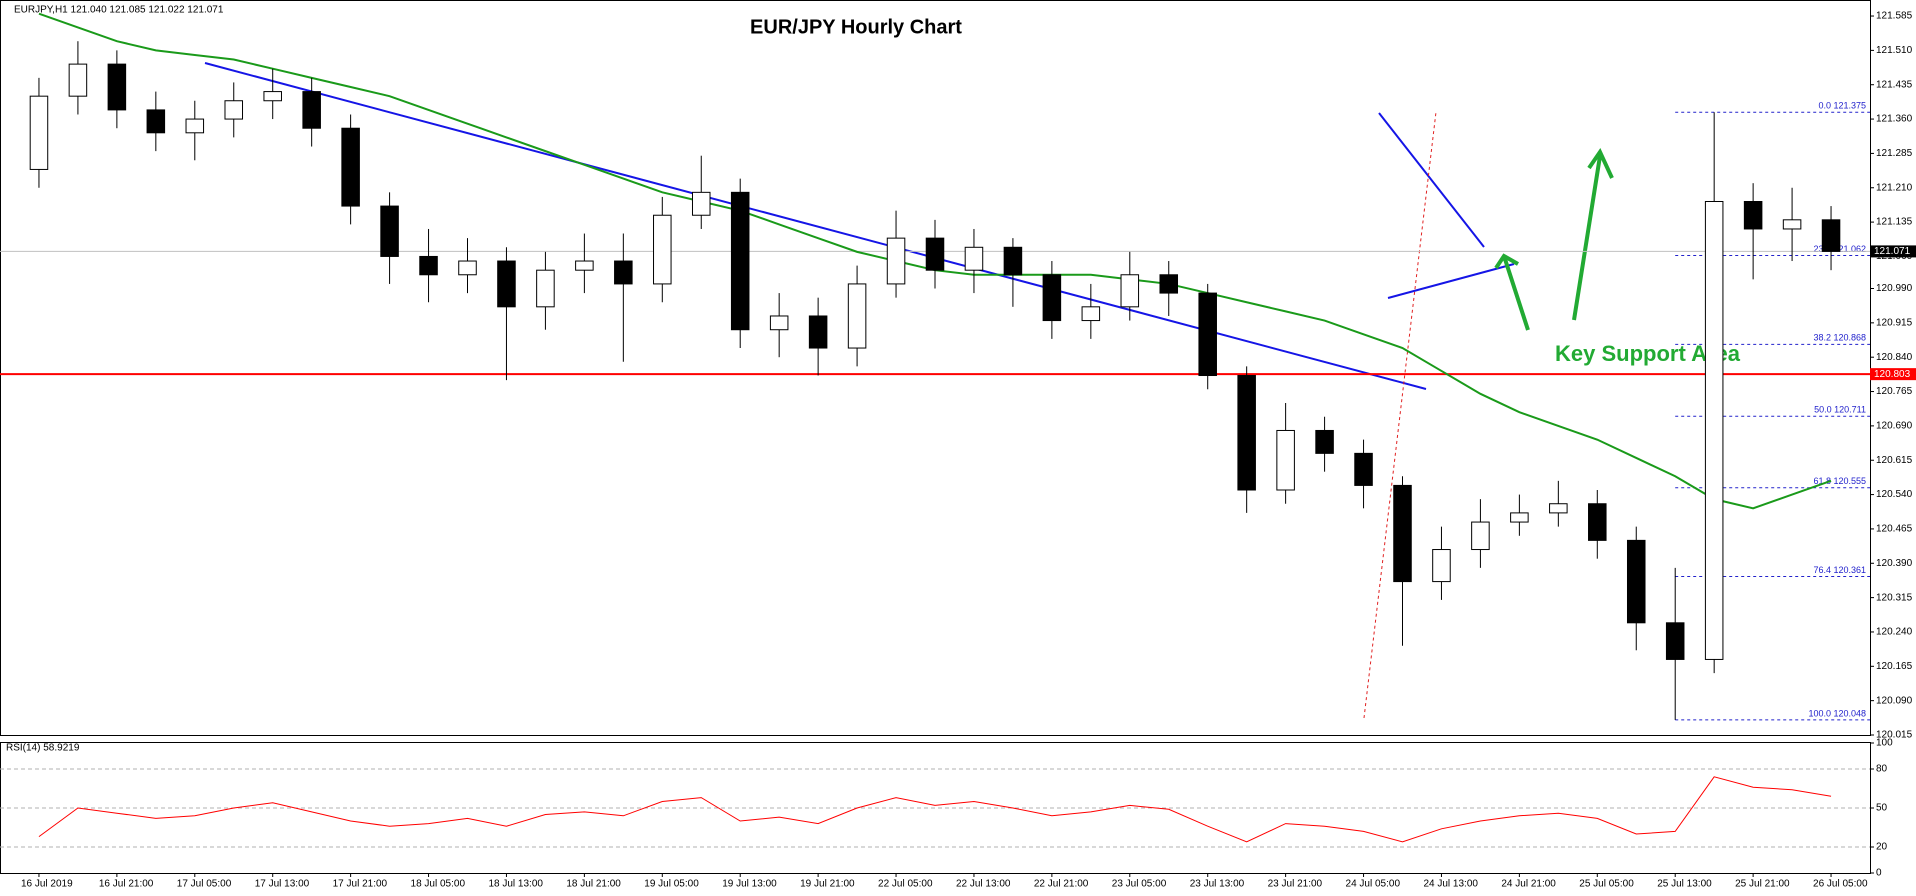  What do you see at coordinates (1894, 666) in the screenshot?
I see `y-tick-label: 120.165` at bounding box center [1894, 666].